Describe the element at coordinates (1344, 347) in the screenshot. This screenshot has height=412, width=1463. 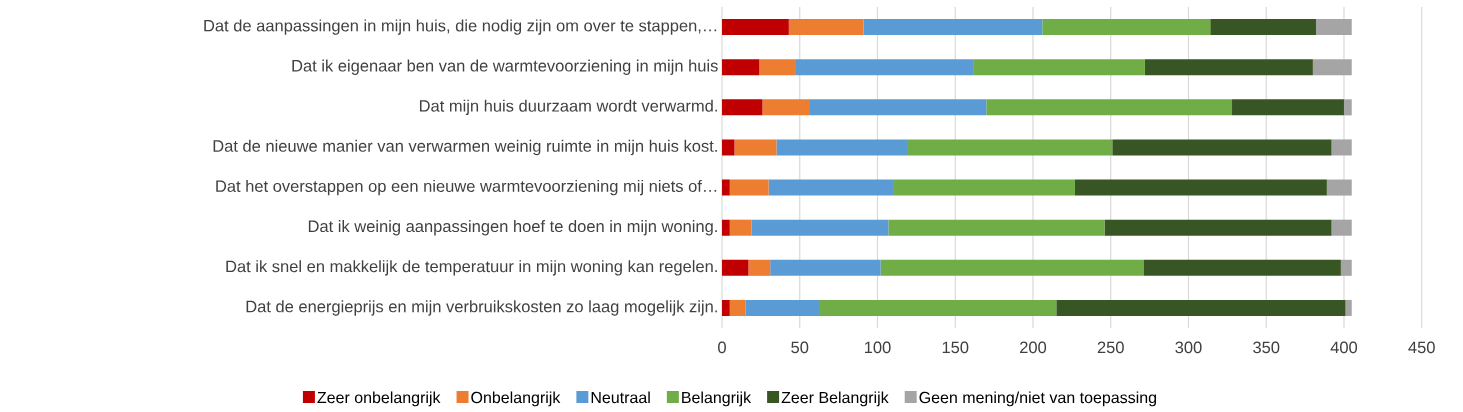
I see `x-tick-label: 400` at that location.